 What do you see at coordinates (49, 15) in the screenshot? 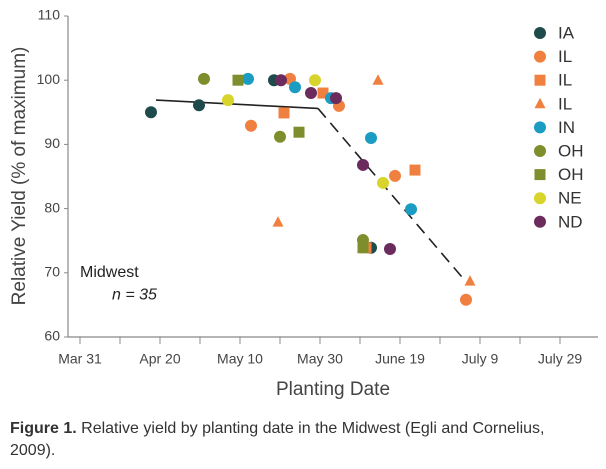
I see `y-tick-label: 110` at bounding box center [49, 15].